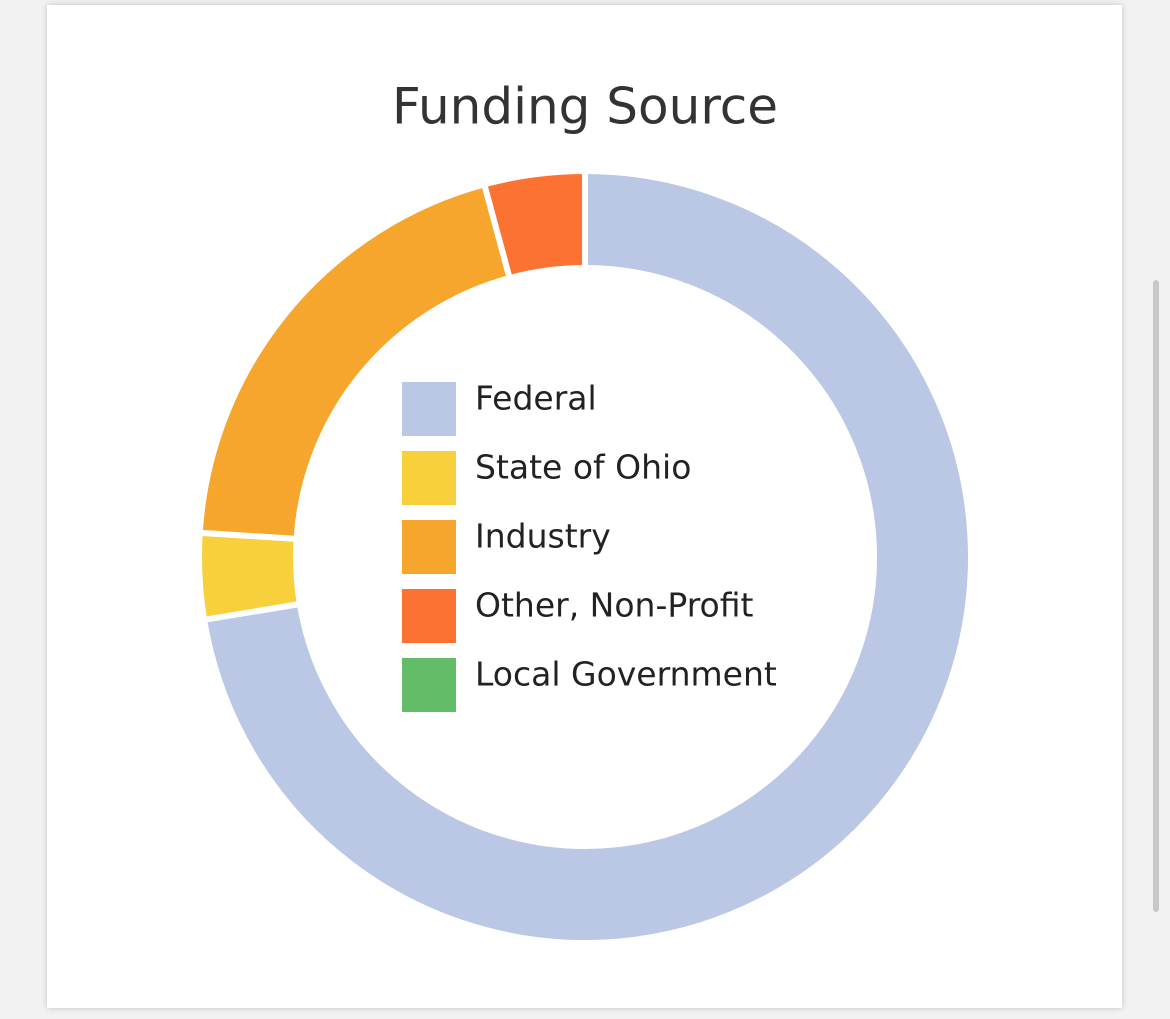 Image resolution: width=1170 pixels, height=1019 pixels. What do you see at coordinates (583, 467) in the screenshot?
I see `legend-label: State of Ohio` at bounding box center [583, 467].